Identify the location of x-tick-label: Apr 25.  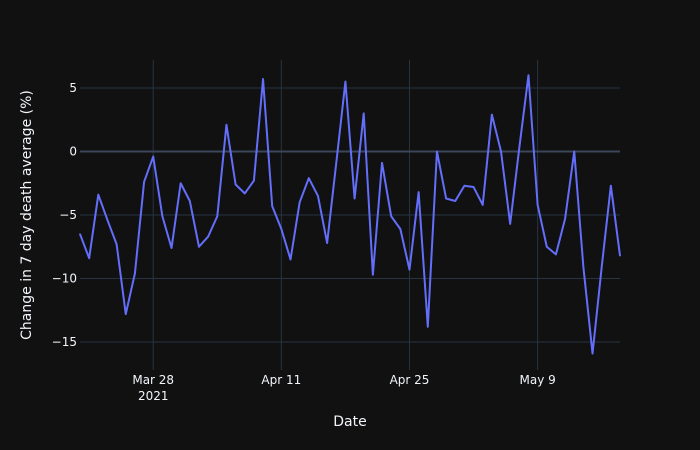
(410, 380).